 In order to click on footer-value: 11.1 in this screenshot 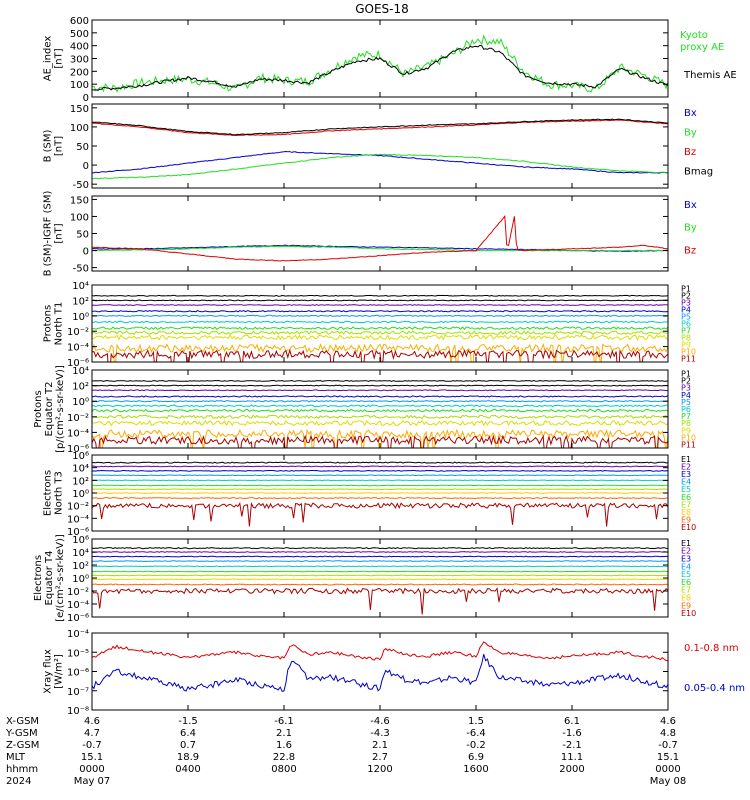, I will do `click(572, 757)`.